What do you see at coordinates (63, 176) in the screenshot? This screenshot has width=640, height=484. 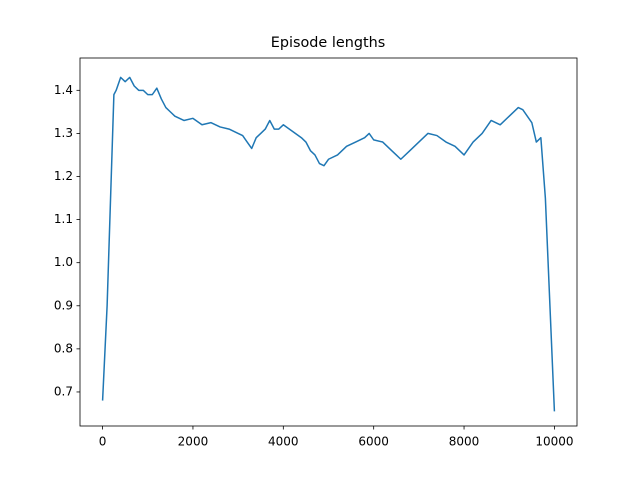 I see `y-tick-label: 1.2` at bounding box center [63, 176].